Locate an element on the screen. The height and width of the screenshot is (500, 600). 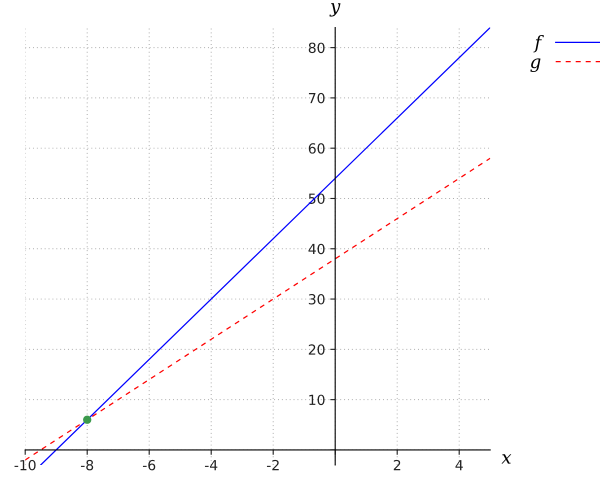
y-tick-label: 80 is located at coordinates (316, 48).